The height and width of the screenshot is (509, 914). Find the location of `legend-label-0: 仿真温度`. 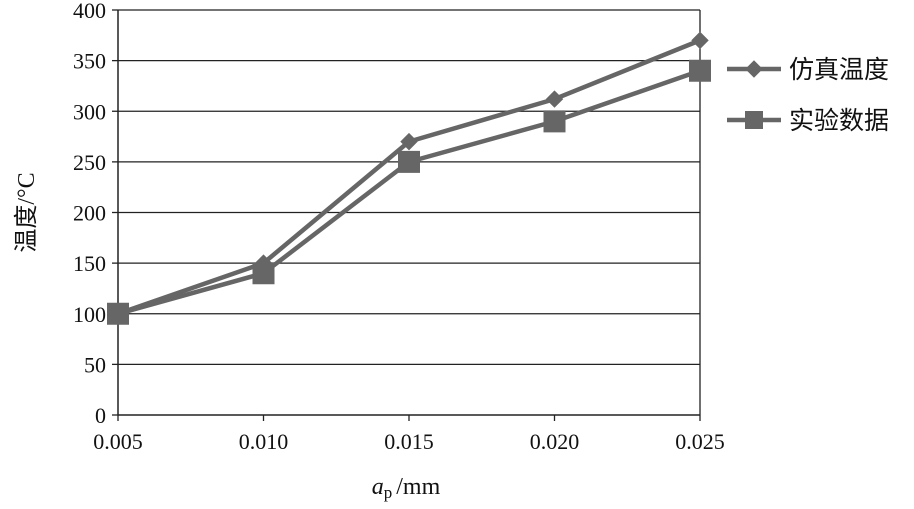

legend-label-0: 仿真温度 is located at coordinates (839, 70).